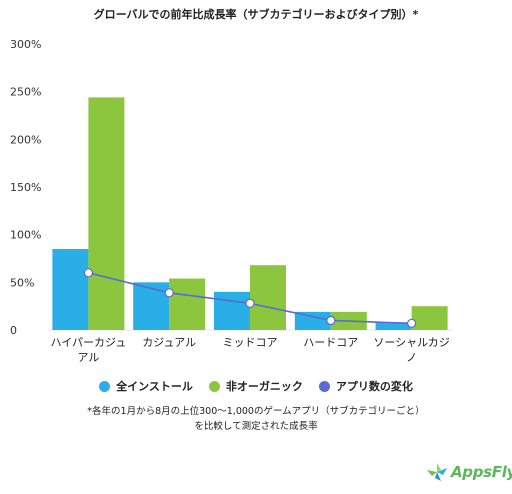 The height and width of the screenshot is (494, 512). Describe the element at coordinates (330, 342) in the screenshot. I see `x-tick-label: ハードコア` at that location.